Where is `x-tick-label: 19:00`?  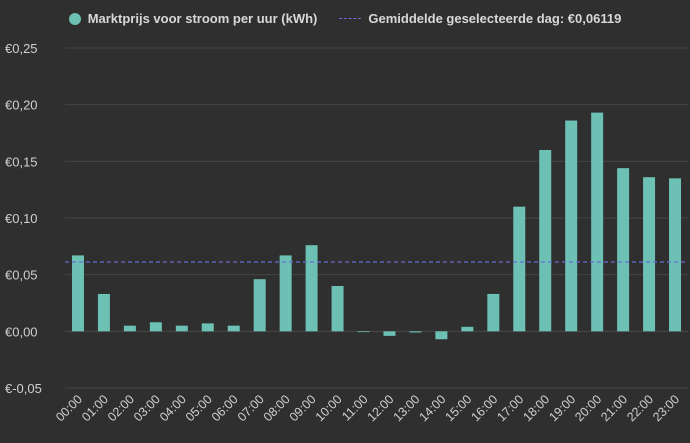 x-tick-label: 19:00 is located at coordinates (562, 408).